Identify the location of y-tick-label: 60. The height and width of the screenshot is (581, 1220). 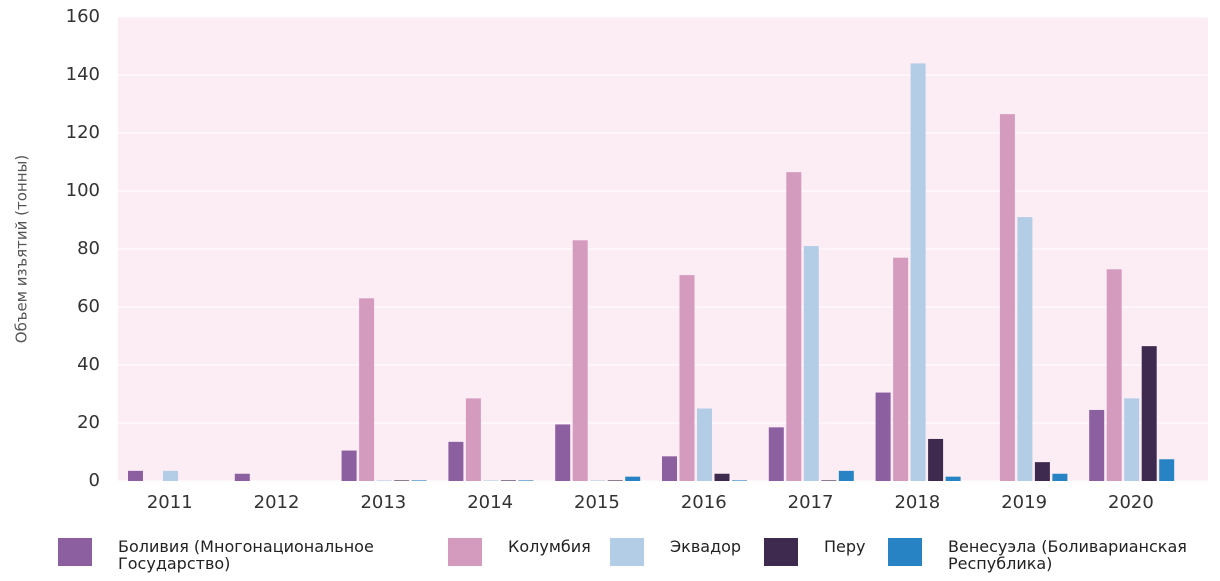
(88, 306).